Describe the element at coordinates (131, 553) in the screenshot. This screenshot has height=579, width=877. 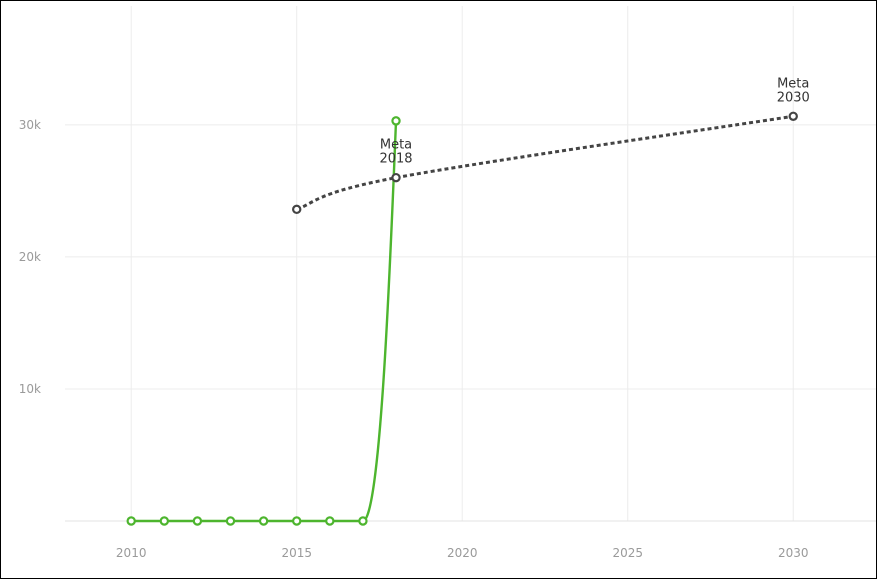
I see `x-tick-label: 2010` at that location.